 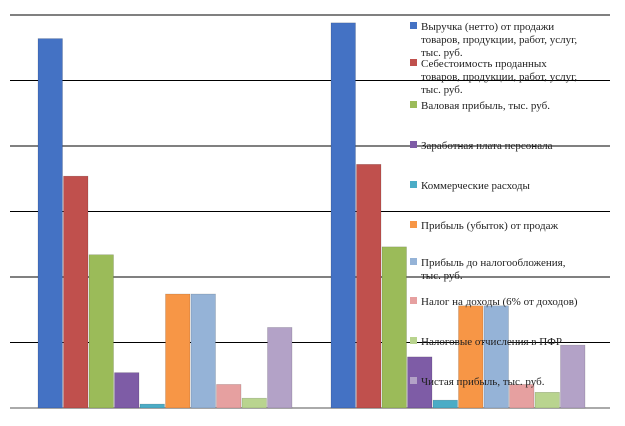 I want to click on legend-label: Выручка (нетто) от продажи, so click(x=487, y=27).